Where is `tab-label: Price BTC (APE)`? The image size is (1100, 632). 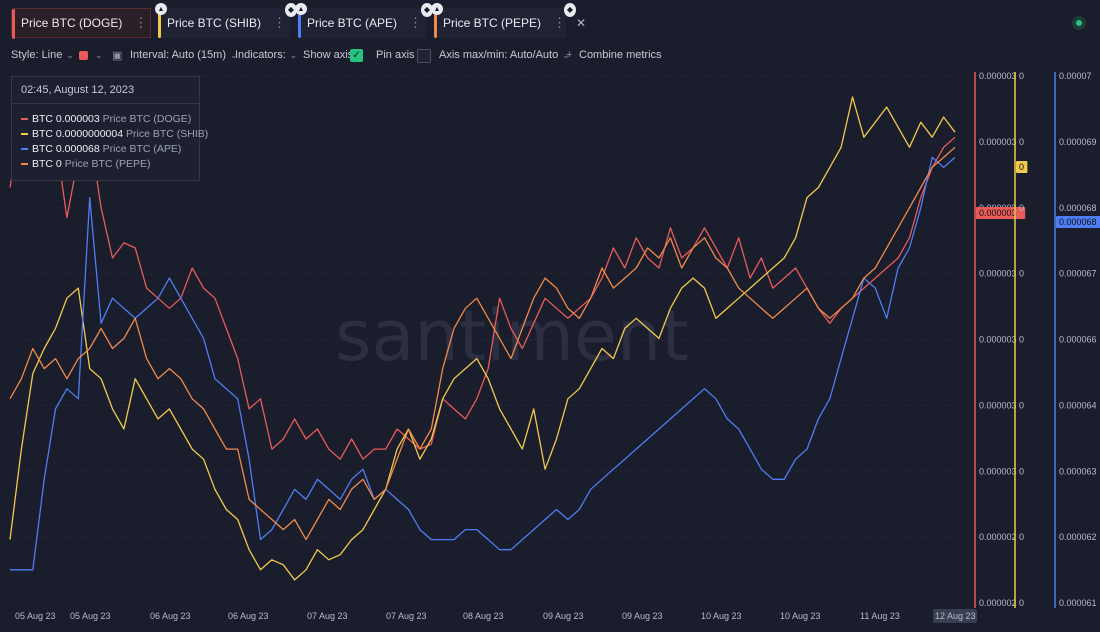
tab-label: Price BTC (APE) is located at coordinates (352, 23).